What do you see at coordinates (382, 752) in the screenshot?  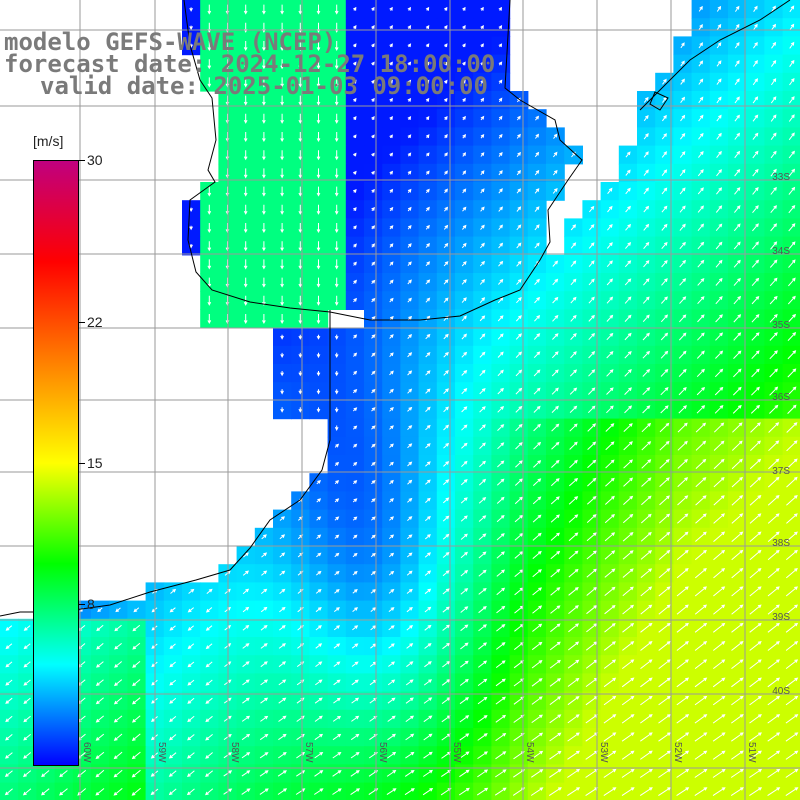 I see `longitude-label: 56W` at bounding box center [382, 752].